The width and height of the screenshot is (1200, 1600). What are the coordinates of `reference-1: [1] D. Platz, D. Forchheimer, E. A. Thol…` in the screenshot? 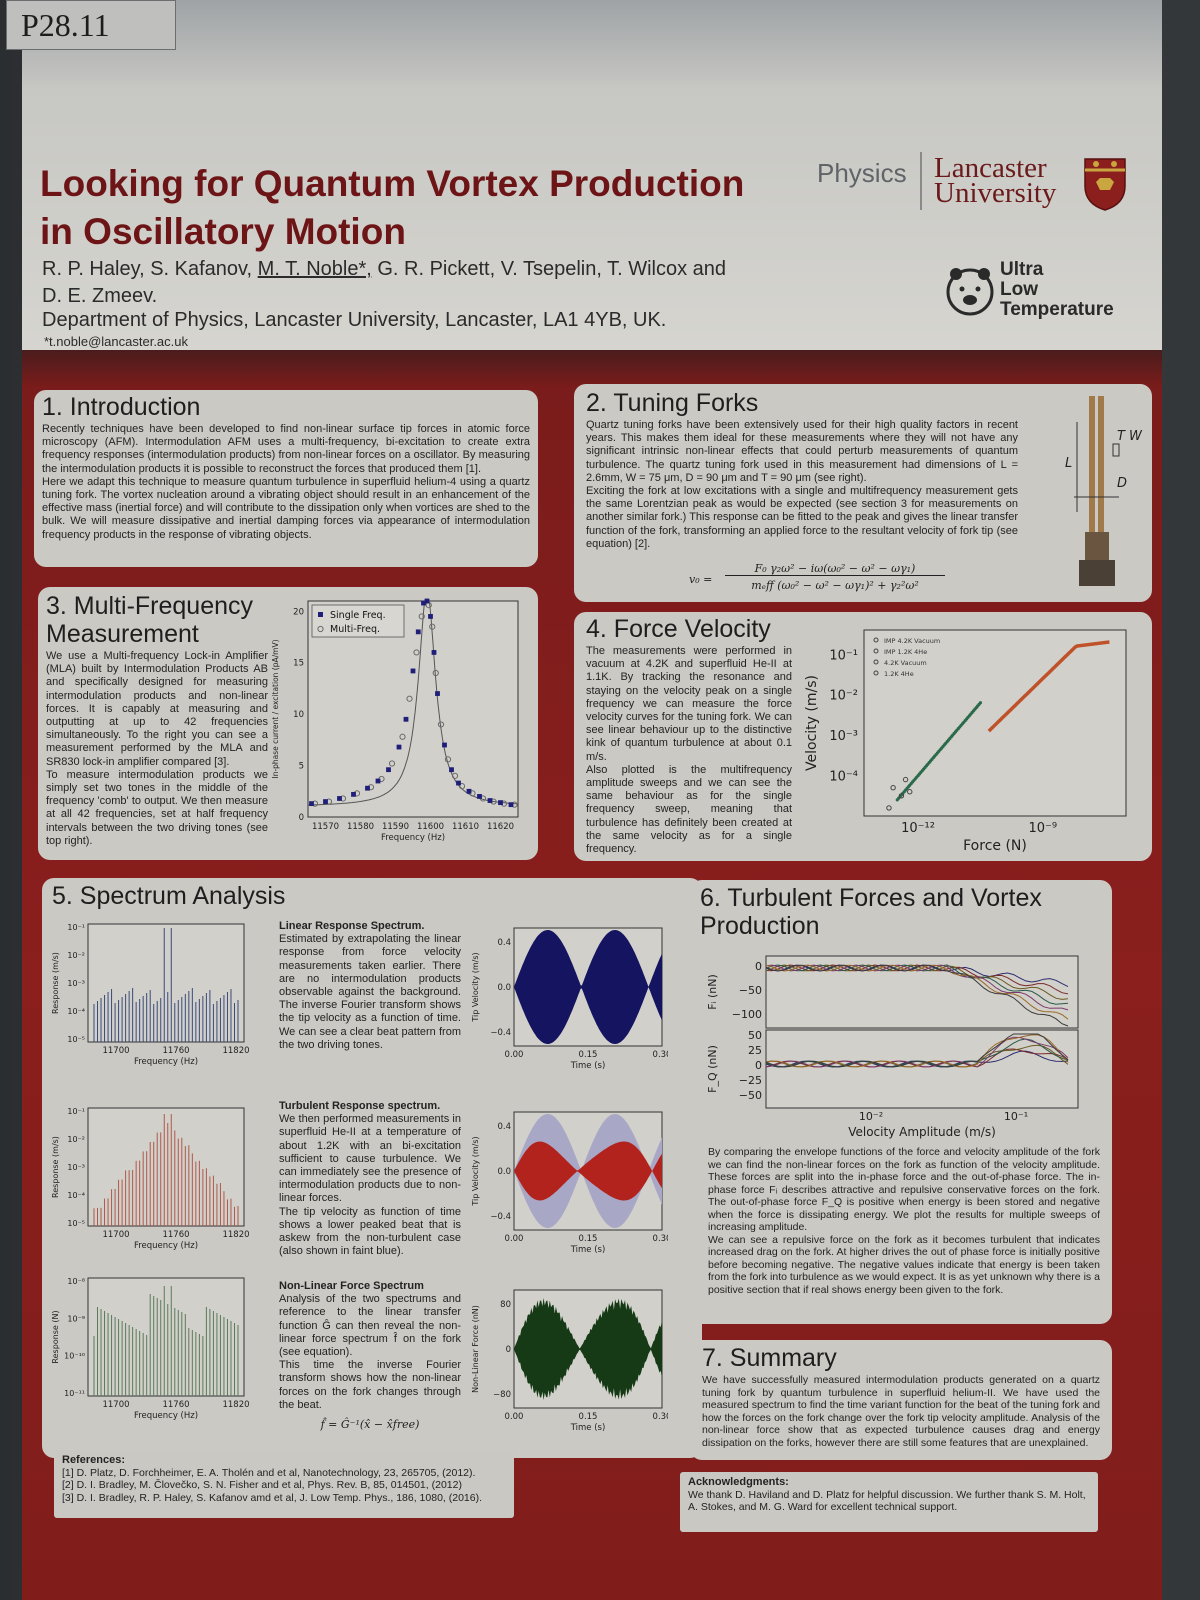 It's located at (269, 1472).